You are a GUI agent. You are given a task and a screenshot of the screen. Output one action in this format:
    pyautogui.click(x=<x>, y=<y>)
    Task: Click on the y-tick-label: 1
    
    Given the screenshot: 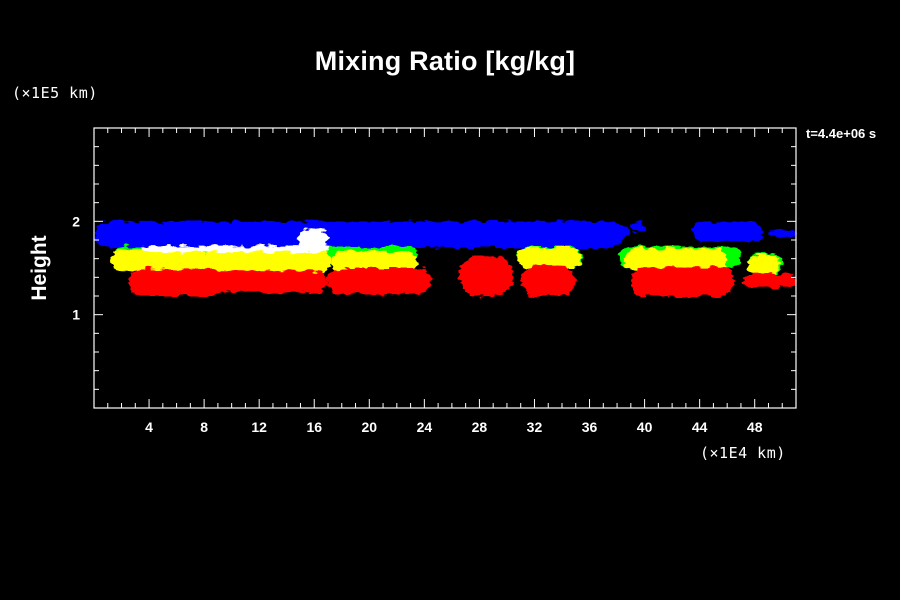 What is the action you would take?
    pyautogui.click(x=76, y=315)
    